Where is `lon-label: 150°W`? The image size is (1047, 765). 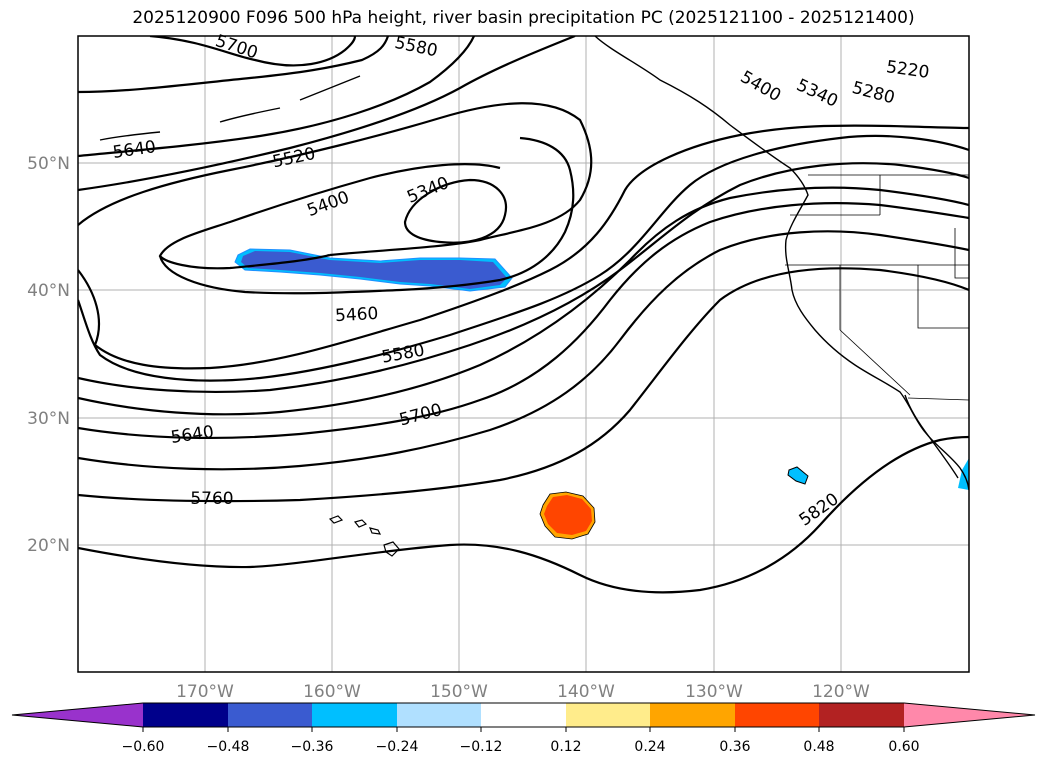 lon-label: 150°W is located at coordinates (459, 692).